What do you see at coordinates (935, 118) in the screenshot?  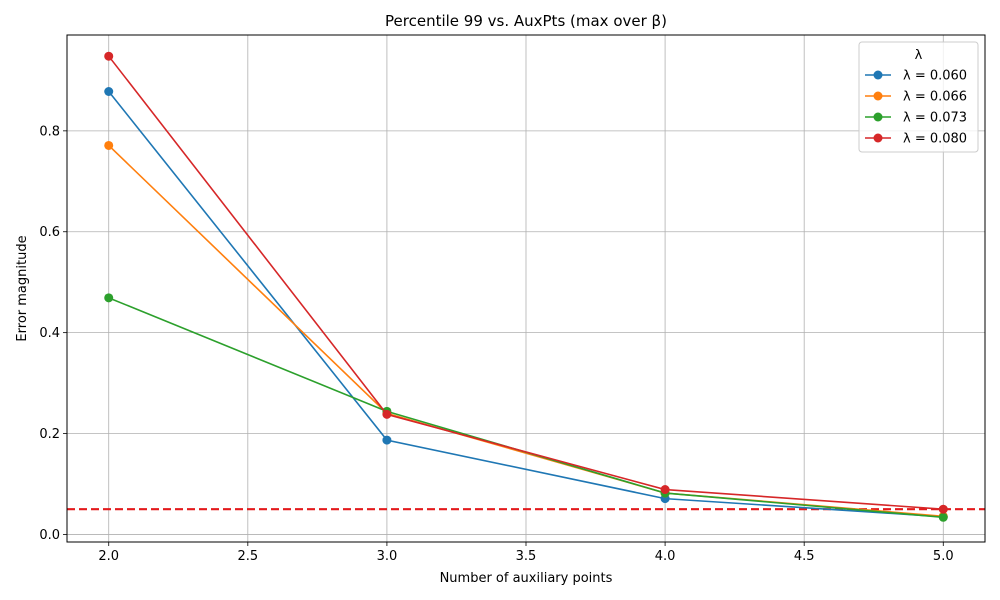 I see `legend-label: λ = 0.073` at bounding box center [935, 118].